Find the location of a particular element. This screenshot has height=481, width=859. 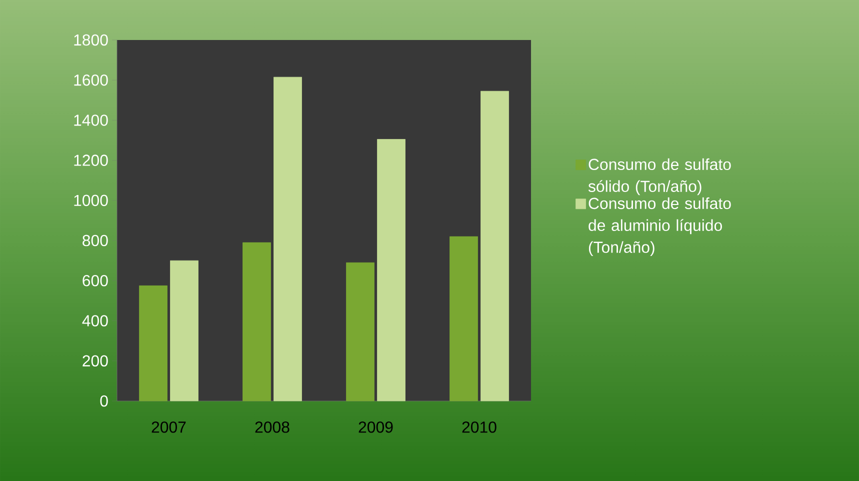

x-tick-label: 2010 is located at coordinates (479, 427).